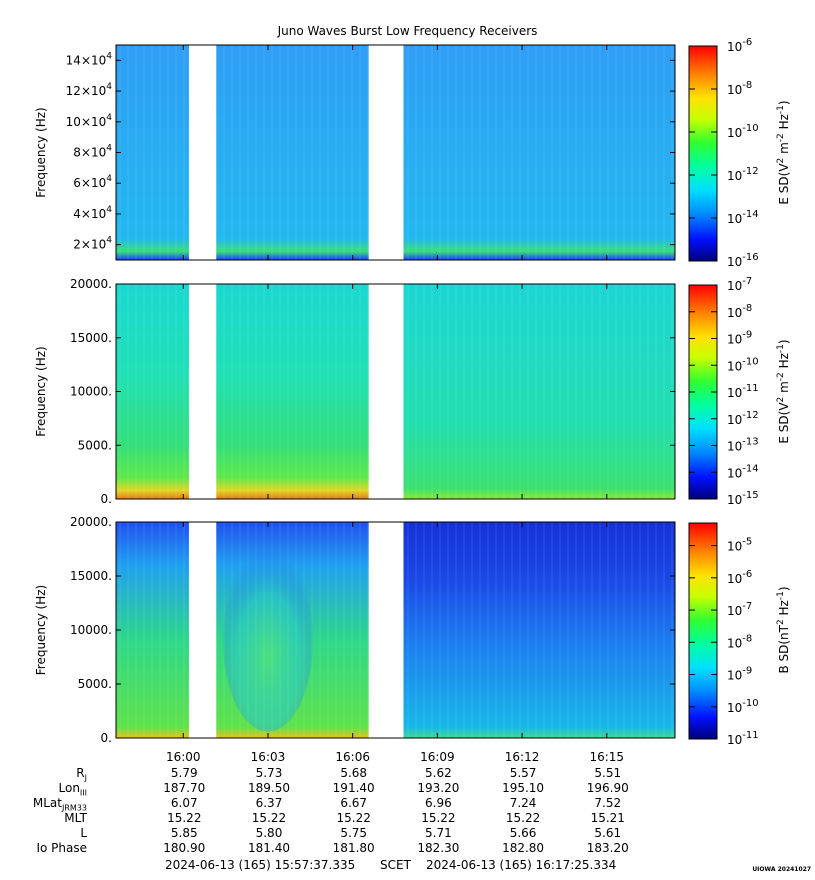  What do you see at coordinates (75, 818) in the screenshot?
I see `ephemeris-row-label: MLT` at bounding box center [75, 818].